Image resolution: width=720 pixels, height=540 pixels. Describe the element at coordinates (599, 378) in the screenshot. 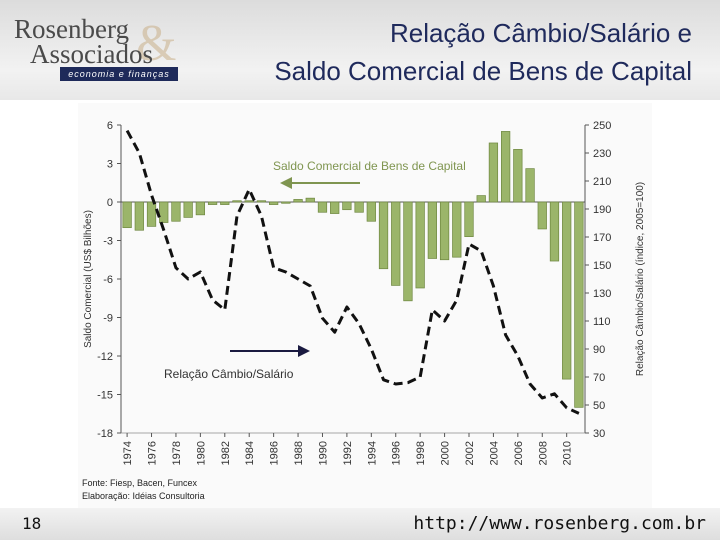

I see `right-tick-label: 70` at that location.